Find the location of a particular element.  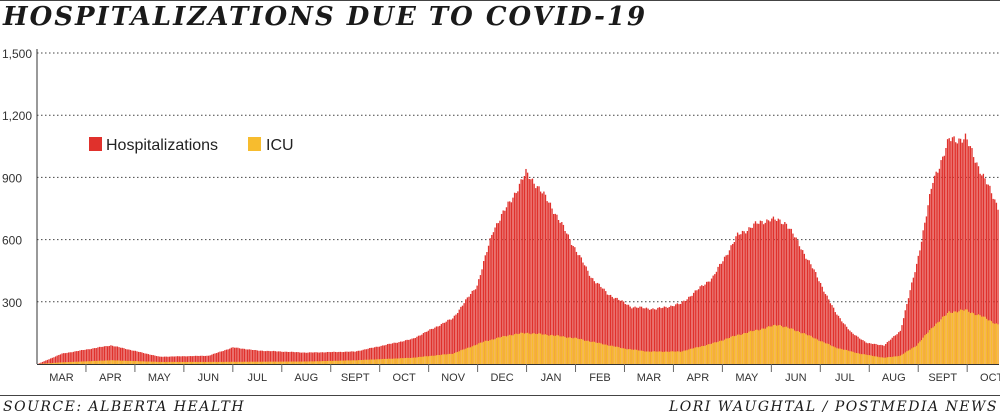

x-month-label: OCT is located at coordinates (990, 378).